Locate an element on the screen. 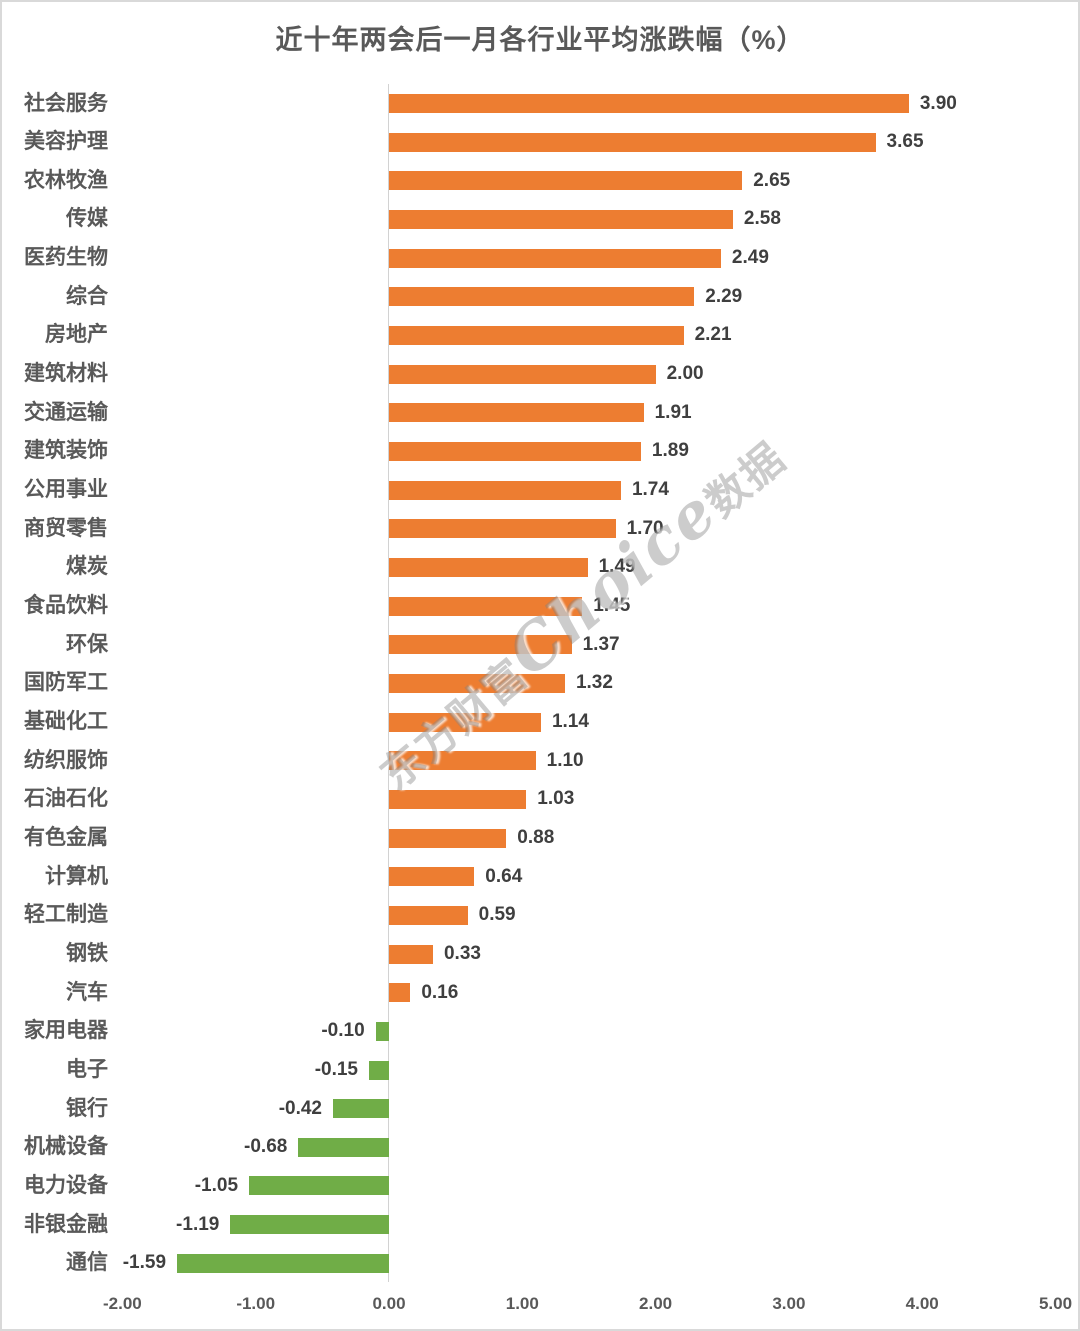 This screenshot has width=1080, height=1331. category-label: 社会服务 is located at coordinates (66, 103).